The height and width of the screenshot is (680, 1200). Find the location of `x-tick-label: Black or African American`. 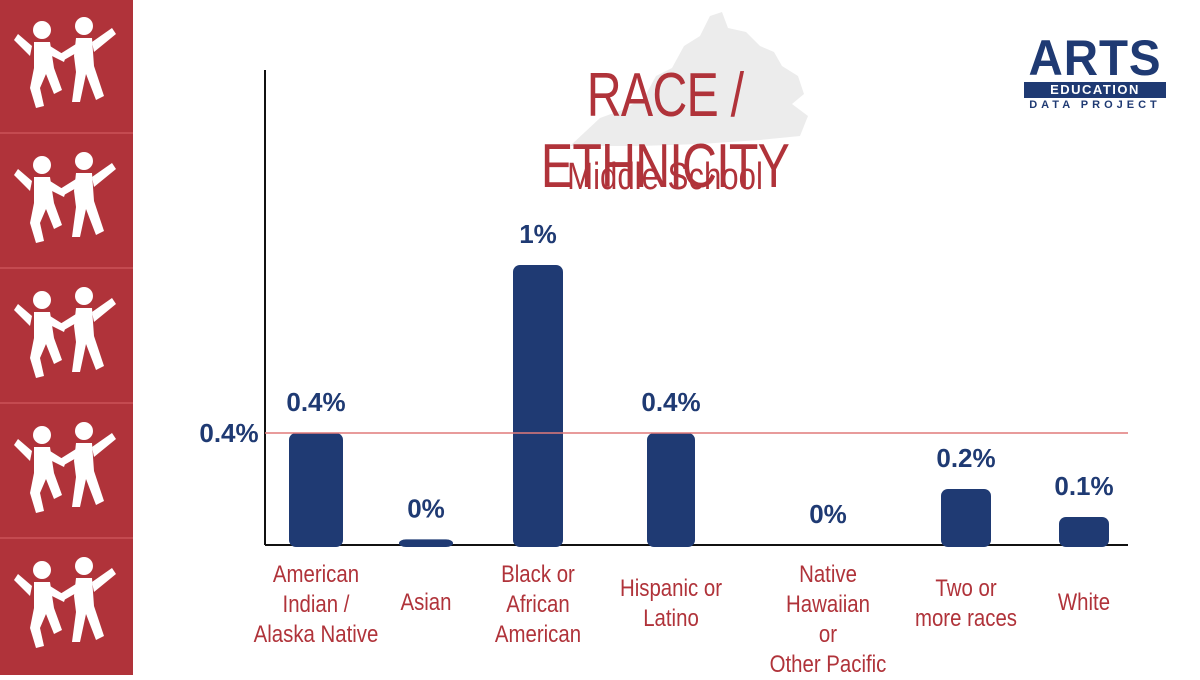

x-tick-label: Black or African American is located at coordinates (538, 605).